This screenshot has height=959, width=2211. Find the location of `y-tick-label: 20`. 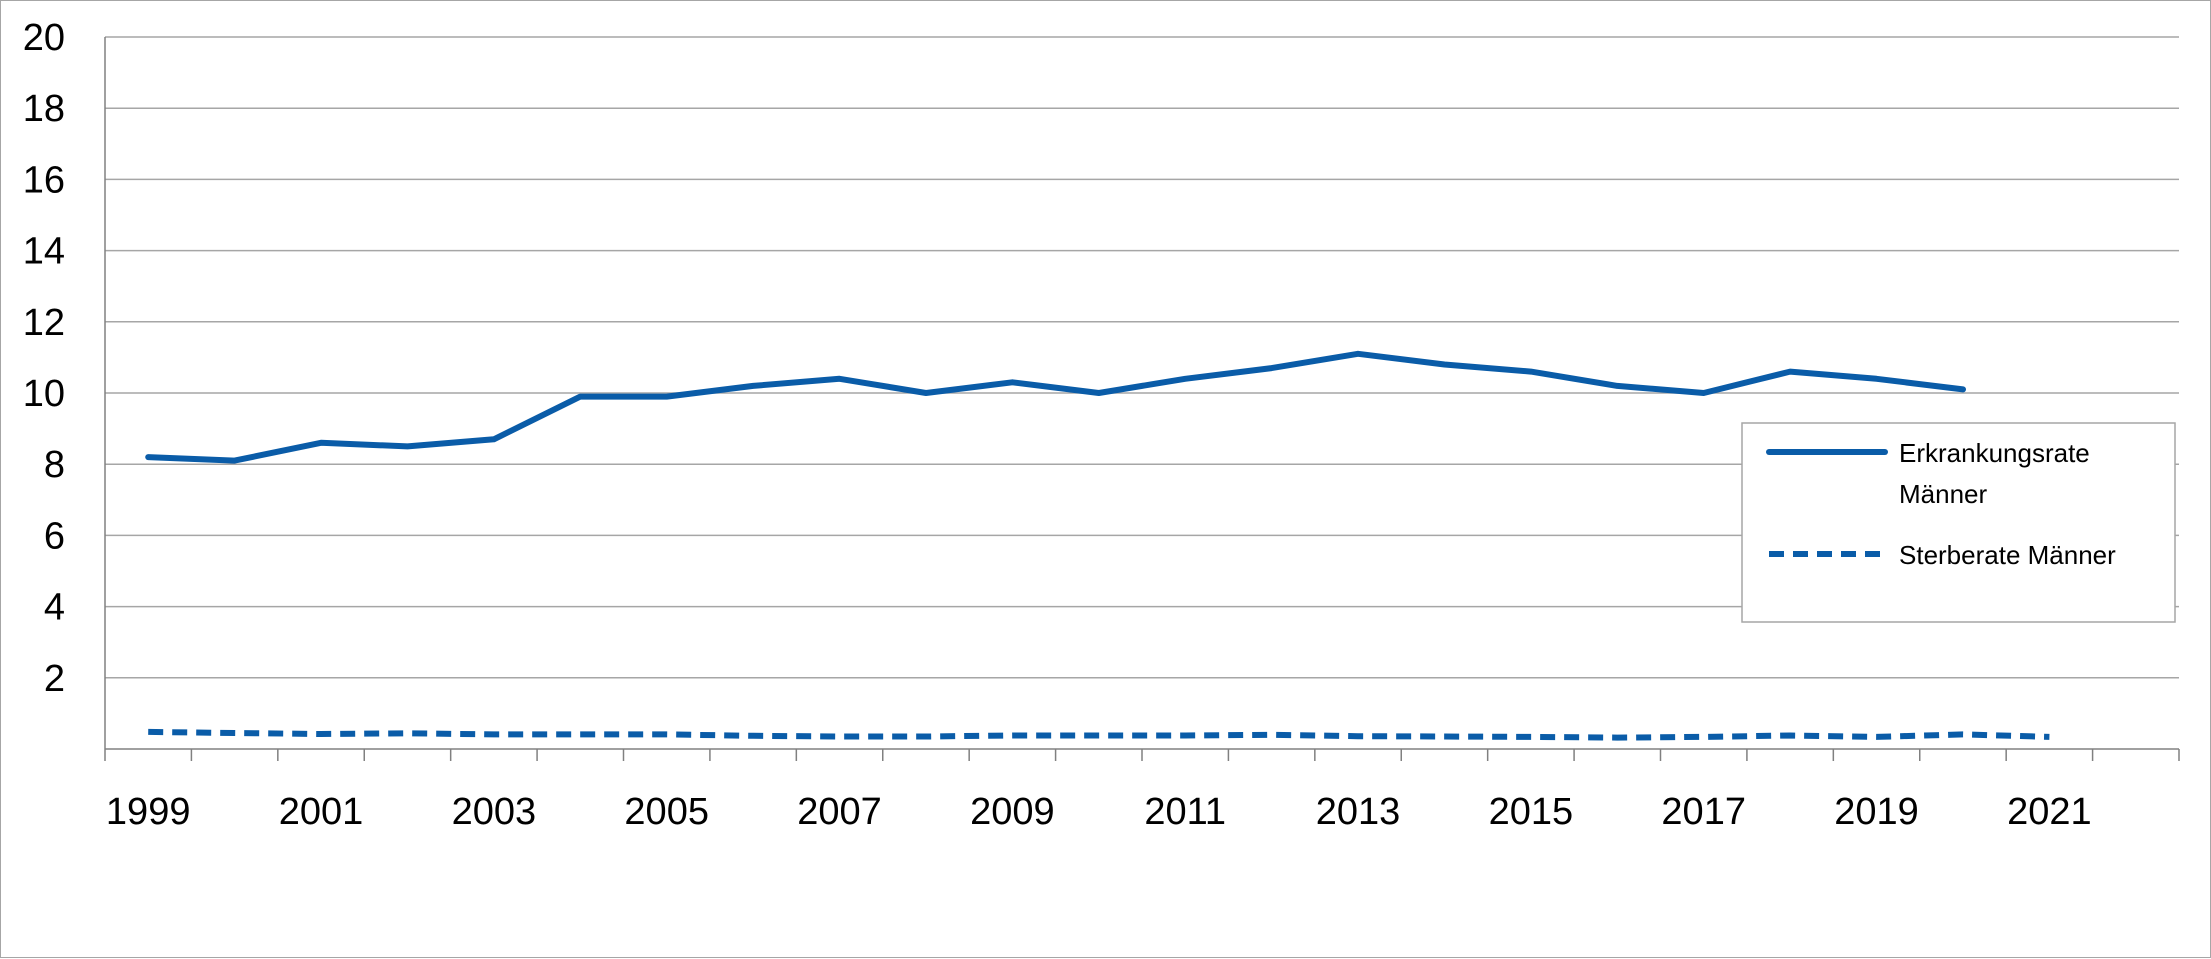

y-tick-label: 20 is located at coordinates (44, 38).